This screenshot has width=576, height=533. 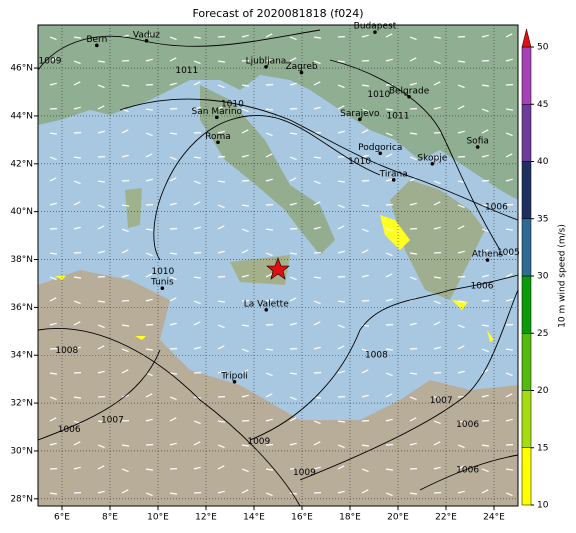 I want to click on colorbar-tick-label: 50, so click(x=543, y=48).